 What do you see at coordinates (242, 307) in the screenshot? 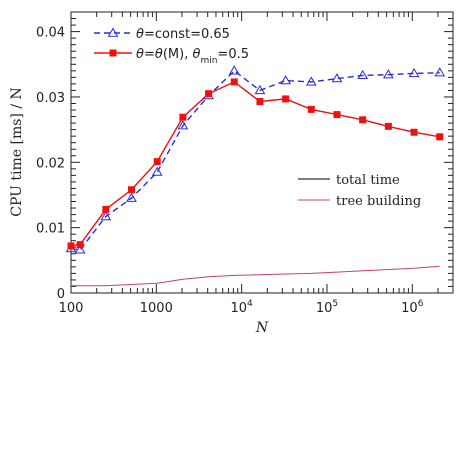
I see `x-tick-label: 10⁴` at bounding box center [242, 307].